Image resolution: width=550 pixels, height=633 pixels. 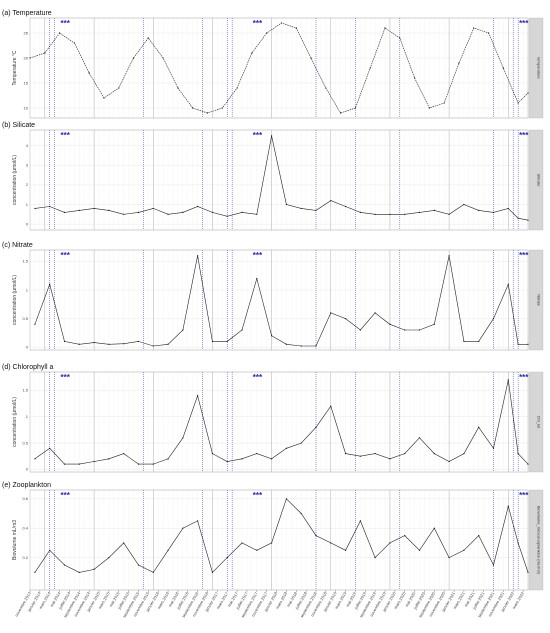 I want to click on y-tick-label: 0.4, so click(x=25, y=528).